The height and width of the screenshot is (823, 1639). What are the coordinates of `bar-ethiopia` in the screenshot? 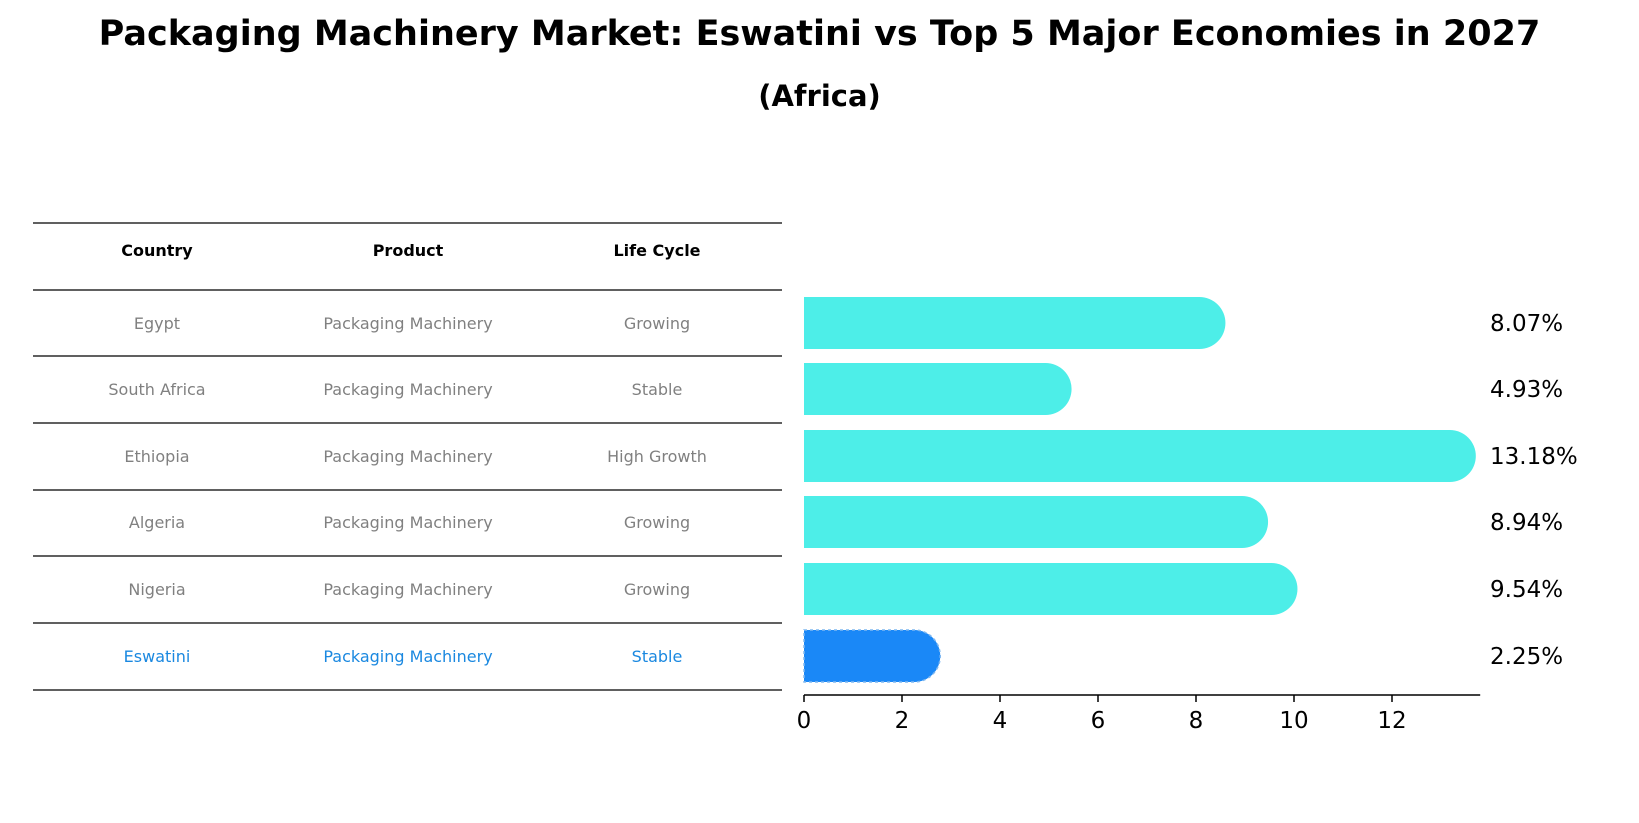 It's located at (1140, 456).